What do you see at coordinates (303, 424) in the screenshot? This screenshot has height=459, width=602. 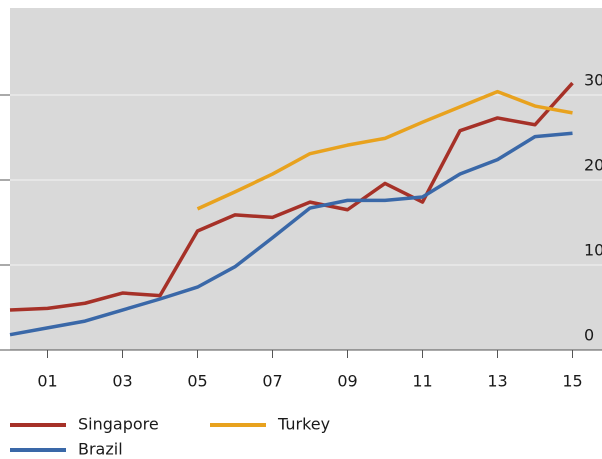 I see `legend-label: Turkey` at bounding box center [303, 424].